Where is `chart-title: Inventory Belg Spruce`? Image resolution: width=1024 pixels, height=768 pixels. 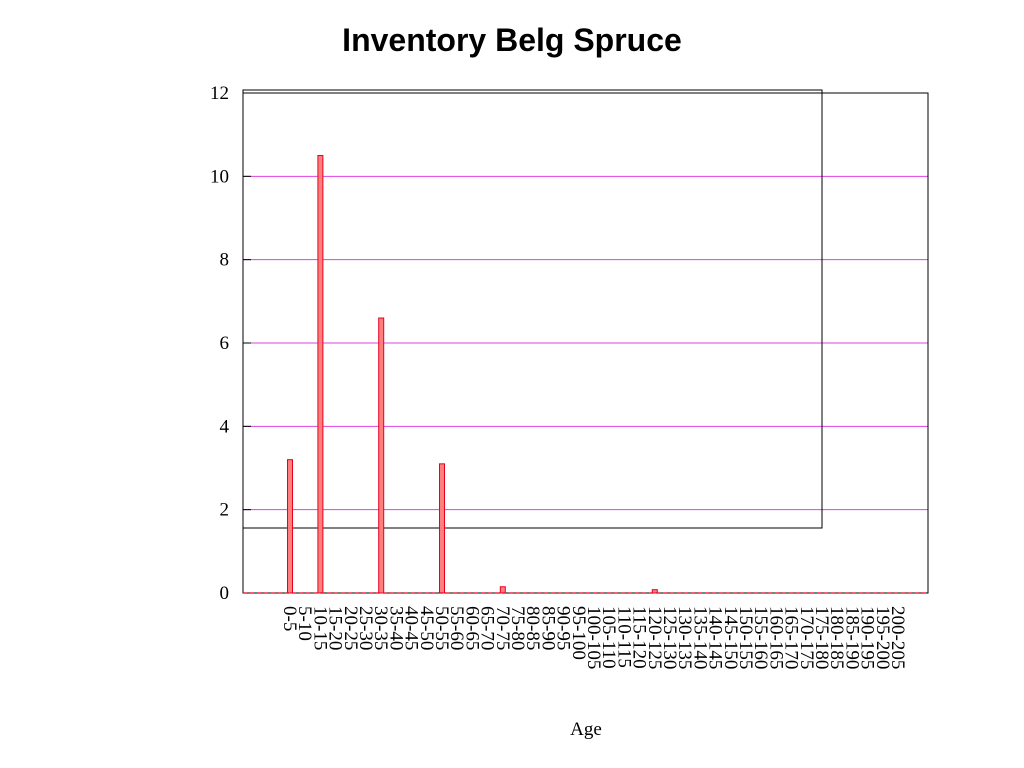
chart-title: Inventory Belg Spruce is located at coordinates (512, 40).